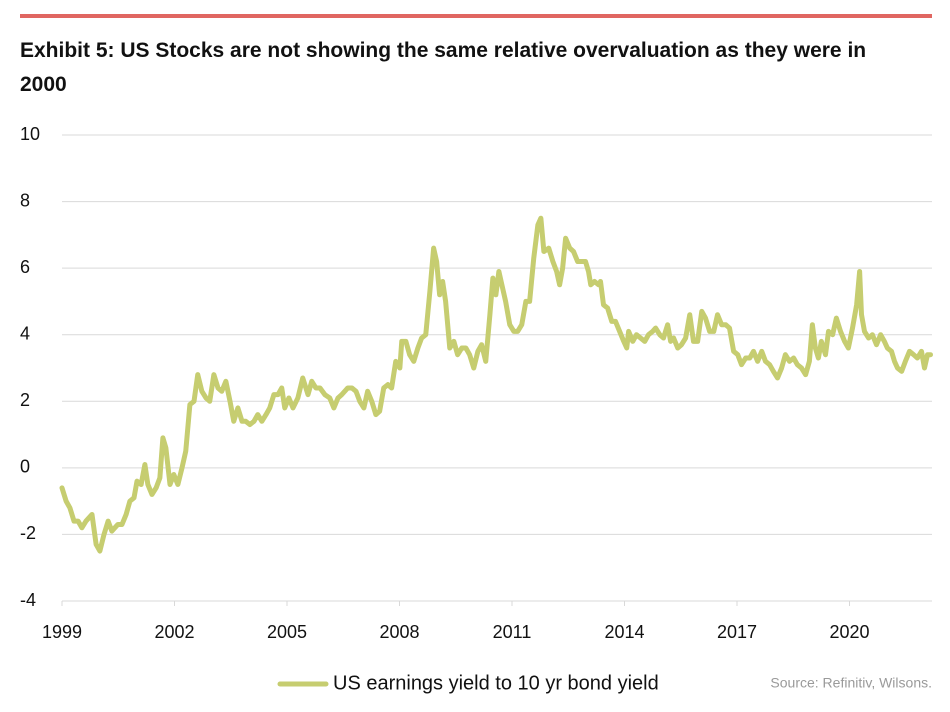 The image size is (950, 712). Describe the element at coordinates (287, 632) in the screenshot. I see `x-tick-label: 2005` at that location.